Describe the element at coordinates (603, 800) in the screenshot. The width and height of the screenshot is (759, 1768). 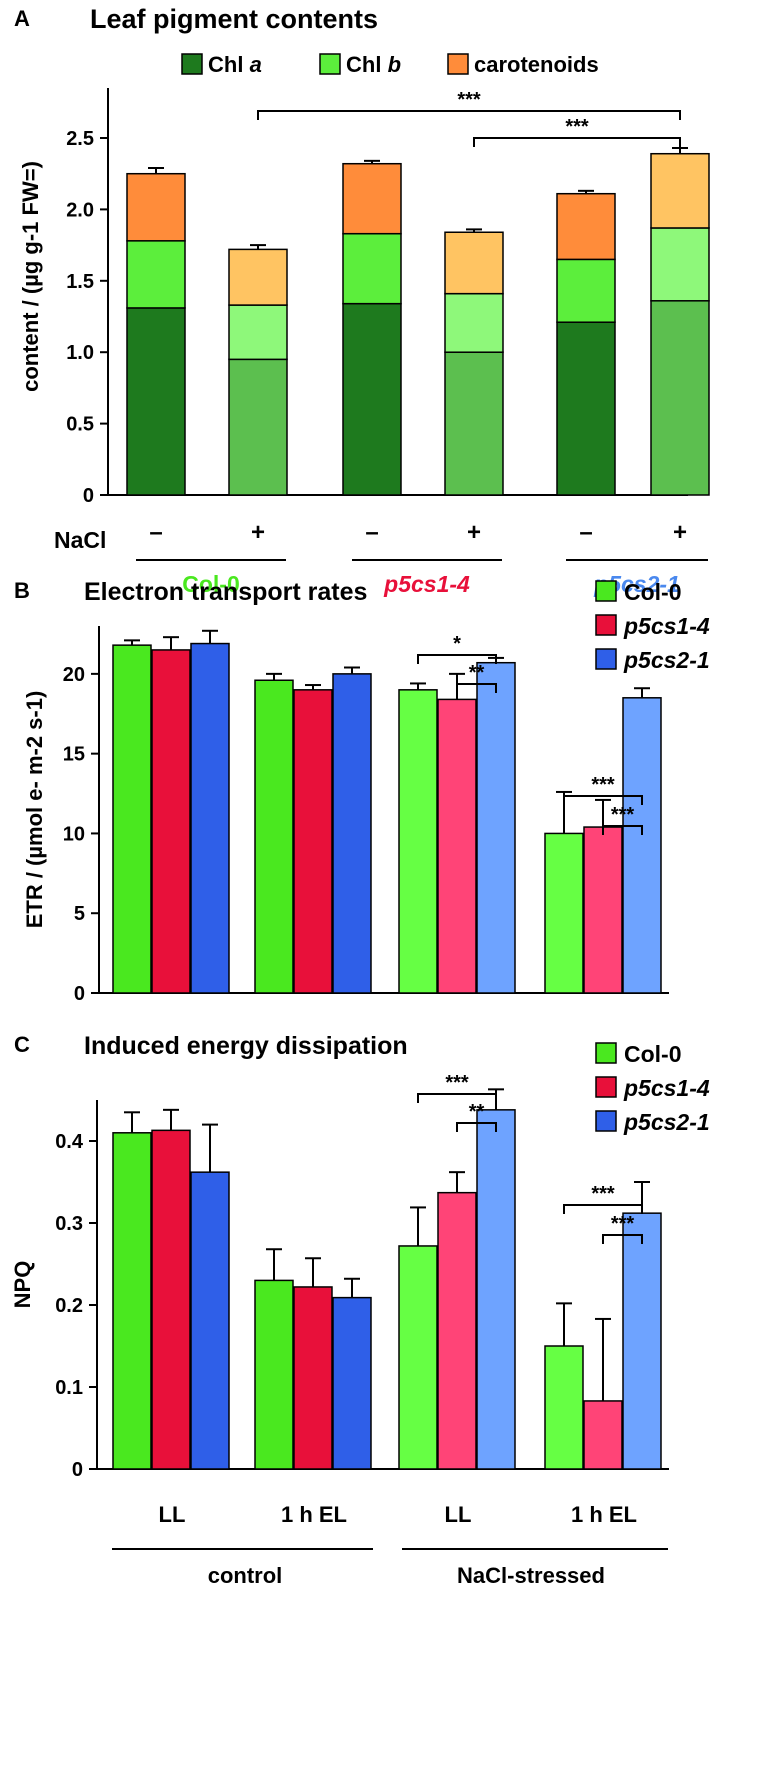
I see `panel-b-sig-2-bracket` at that location.